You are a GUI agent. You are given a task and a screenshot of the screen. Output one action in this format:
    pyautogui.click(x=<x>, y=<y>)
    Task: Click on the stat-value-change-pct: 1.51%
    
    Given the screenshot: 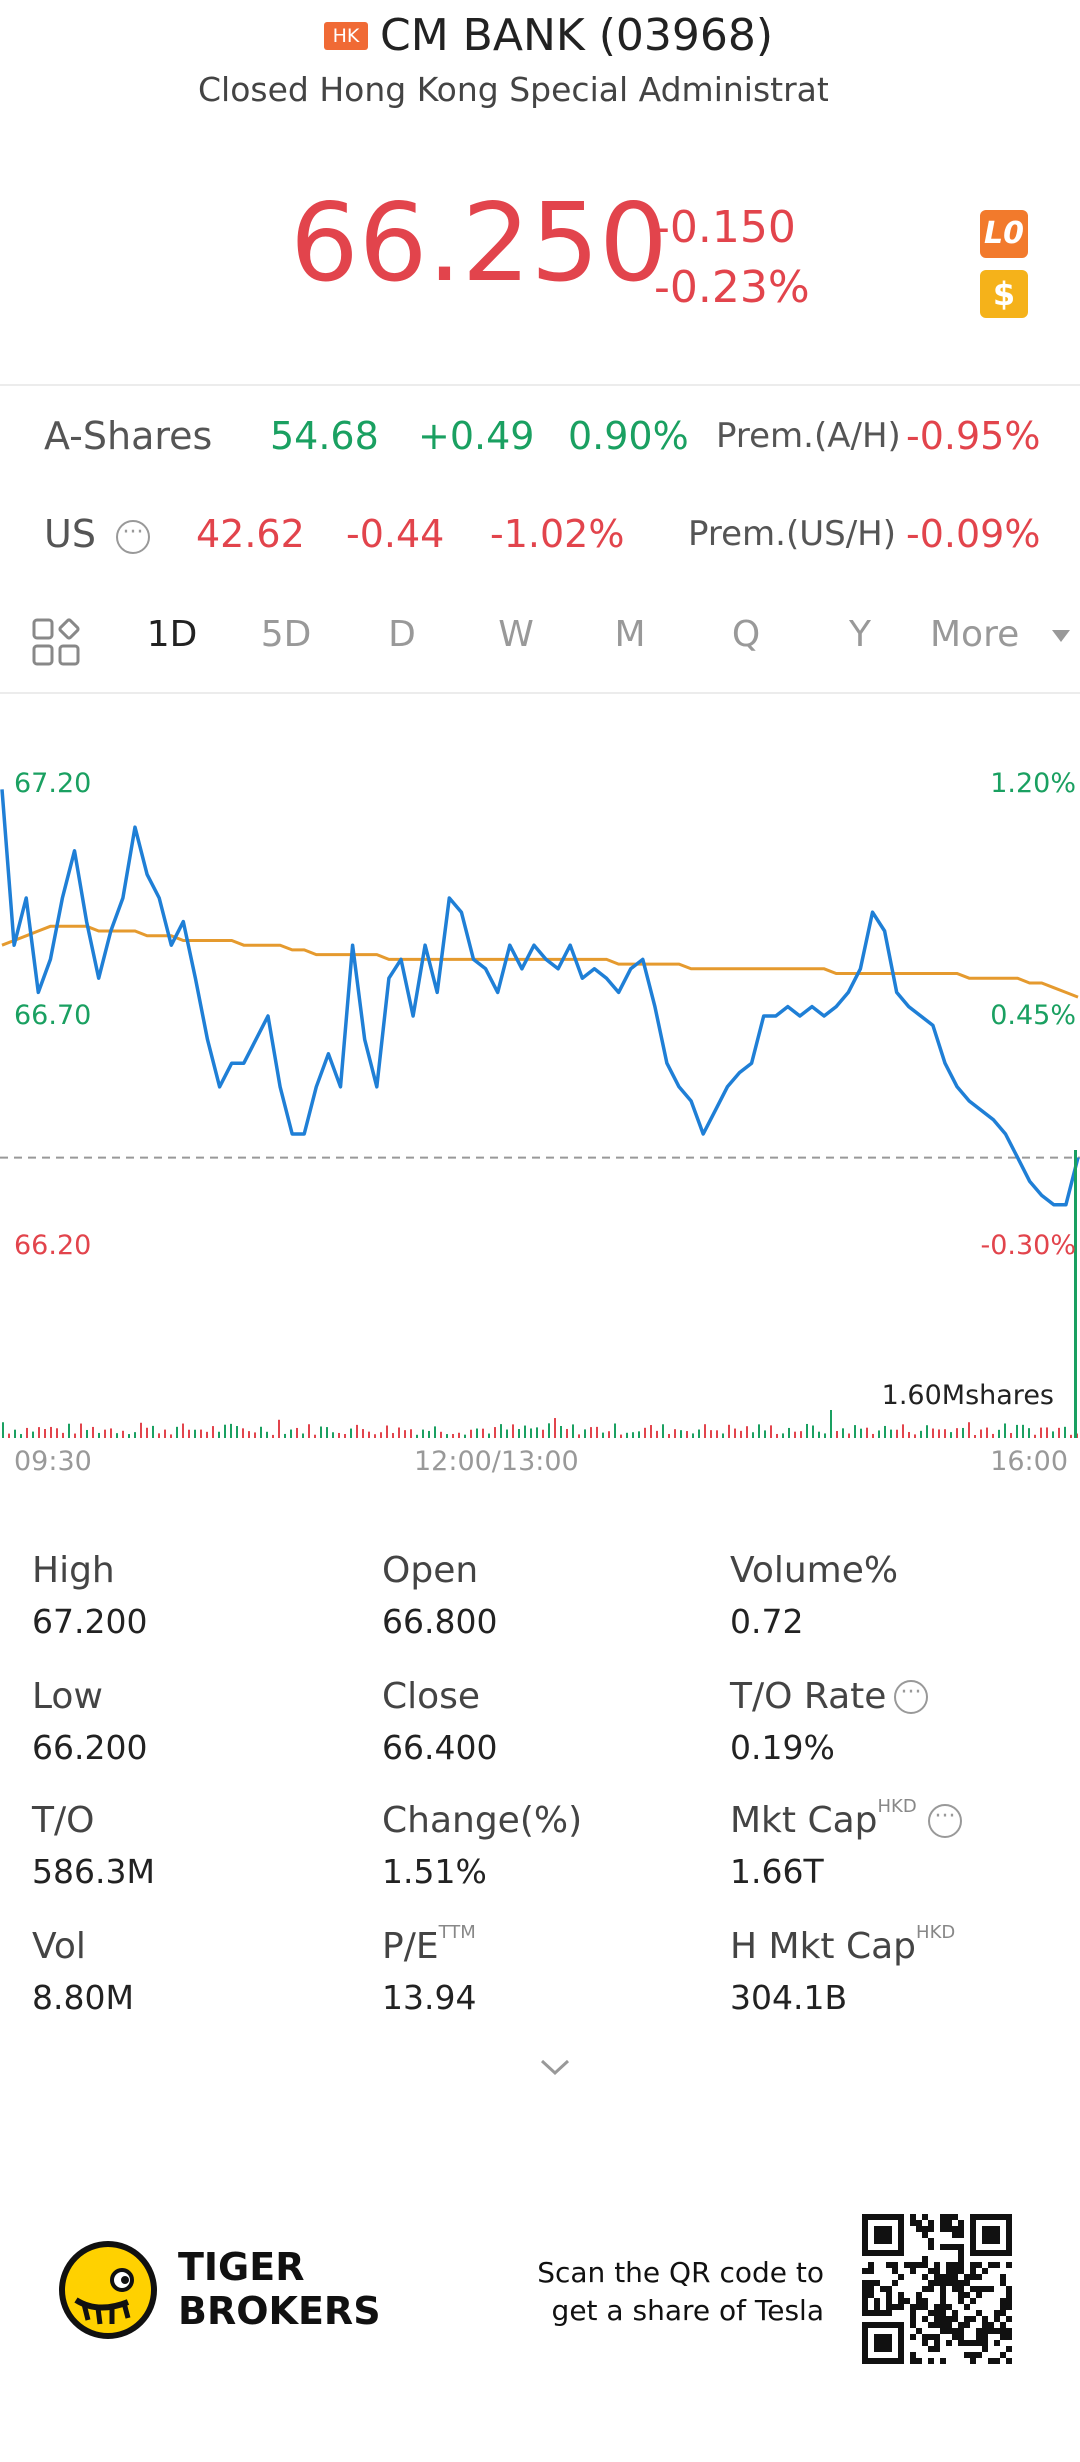 What is the action you would take?
    pyautogui.click(x=434, y=1870)
    